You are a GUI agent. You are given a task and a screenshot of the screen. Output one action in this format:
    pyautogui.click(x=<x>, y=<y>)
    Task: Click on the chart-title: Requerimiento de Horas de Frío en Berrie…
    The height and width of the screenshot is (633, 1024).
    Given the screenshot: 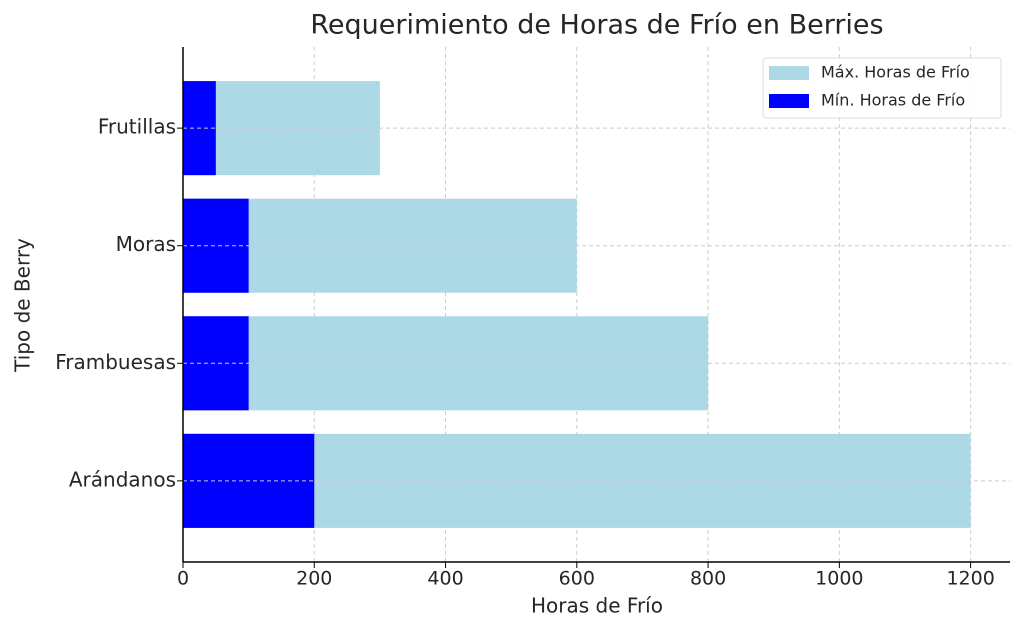 What is the action you would take?
    pyautogui.click(x=596, y=25)
    